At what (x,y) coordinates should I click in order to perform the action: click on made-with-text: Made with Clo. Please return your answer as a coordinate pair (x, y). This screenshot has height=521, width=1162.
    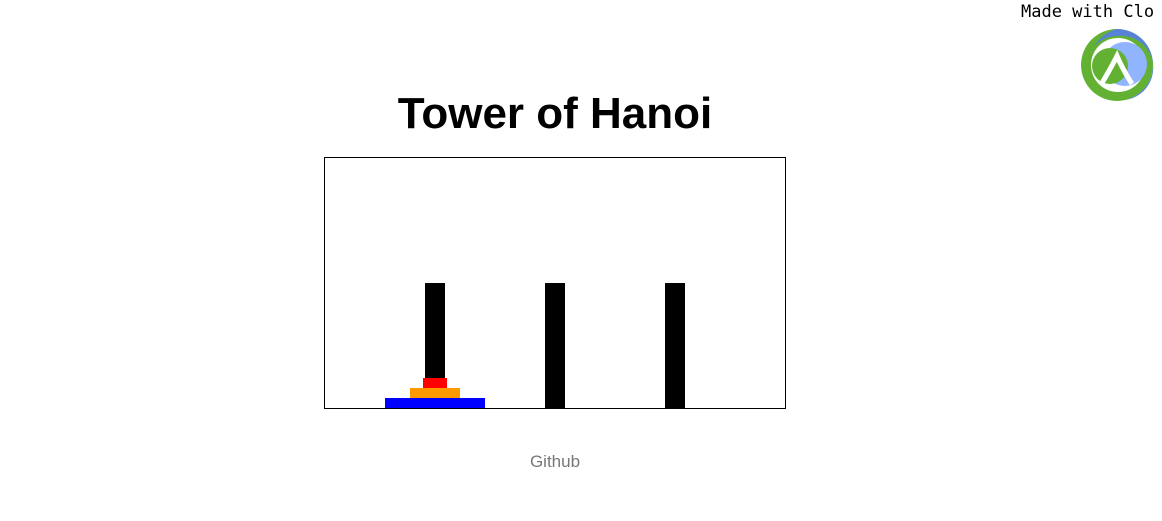
    Looking at the image, I should click on (1088, 12).